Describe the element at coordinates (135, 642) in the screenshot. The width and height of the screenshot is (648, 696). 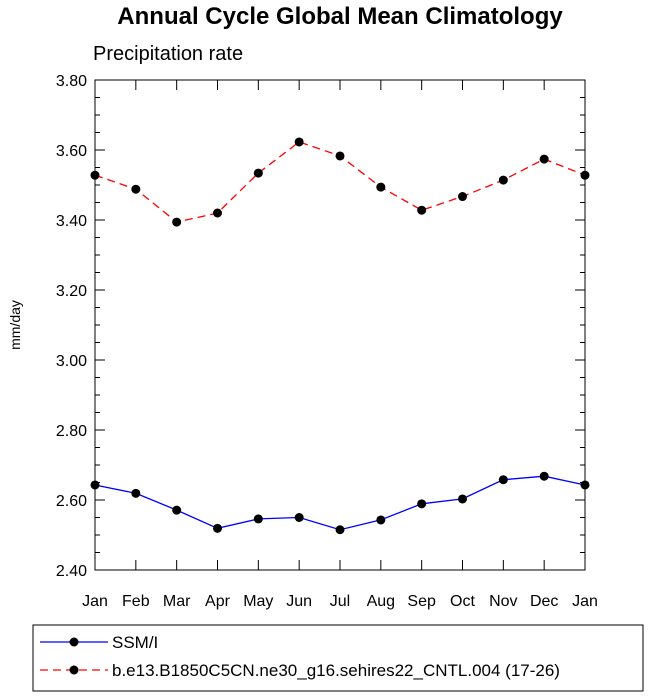
I see `legend-label: SSM/I` at that location.